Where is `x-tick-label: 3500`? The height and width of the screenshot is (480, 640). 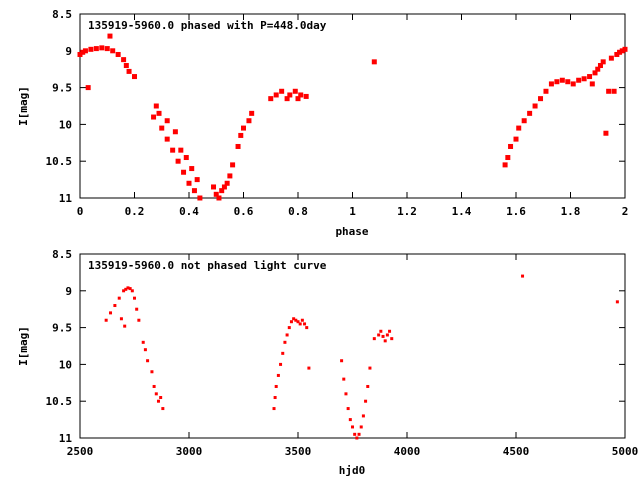 x-tick-label: 3500 is located at coordinates (298, 451).